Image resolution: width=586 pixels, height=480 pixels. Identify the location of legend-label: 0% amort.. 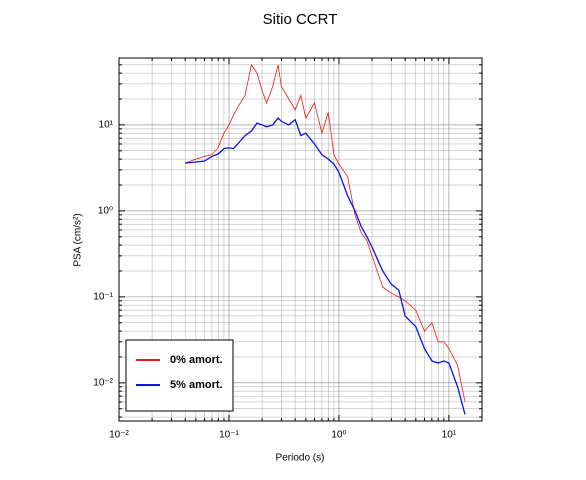
(196, 360).